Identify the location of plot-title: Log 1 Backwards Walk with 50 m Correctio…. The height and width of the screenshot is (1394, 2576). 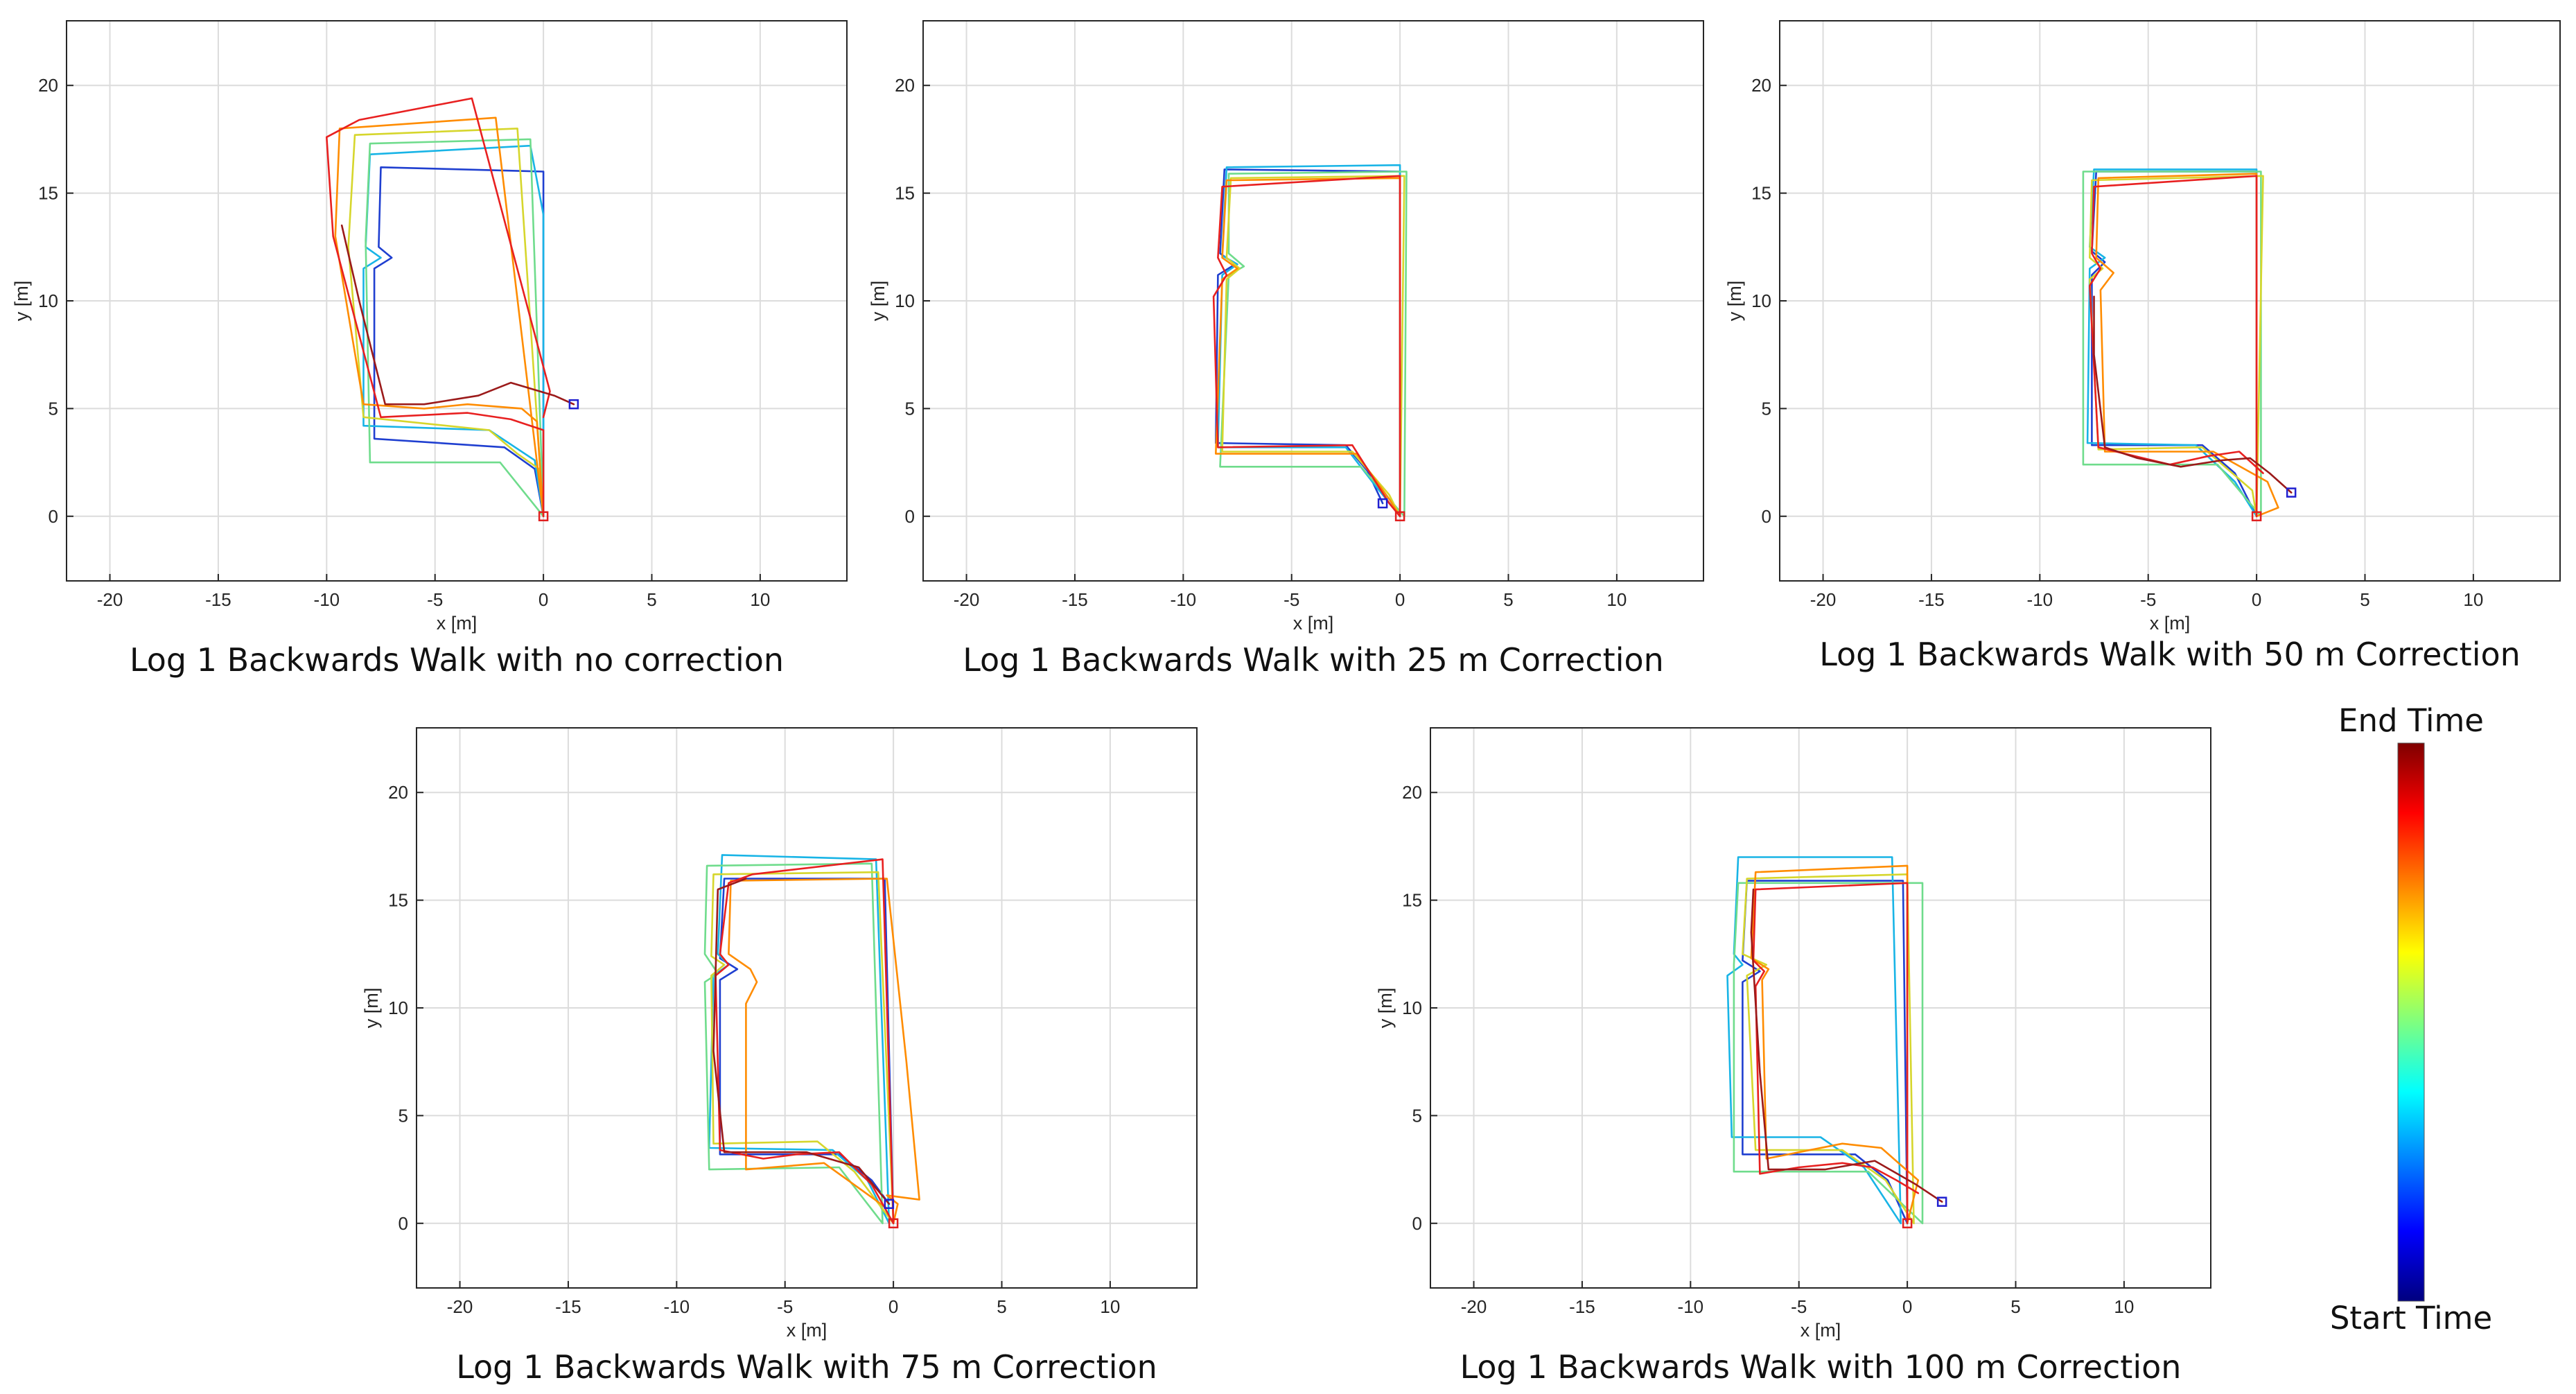
(2170, 654).